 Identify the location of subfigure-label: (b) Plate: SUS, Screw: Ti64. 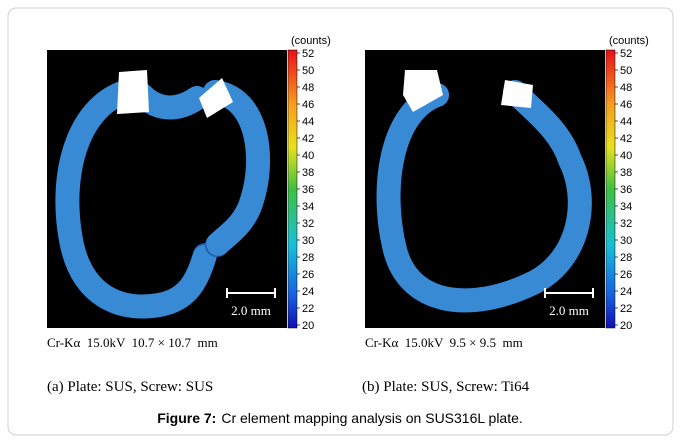
(446, 387).